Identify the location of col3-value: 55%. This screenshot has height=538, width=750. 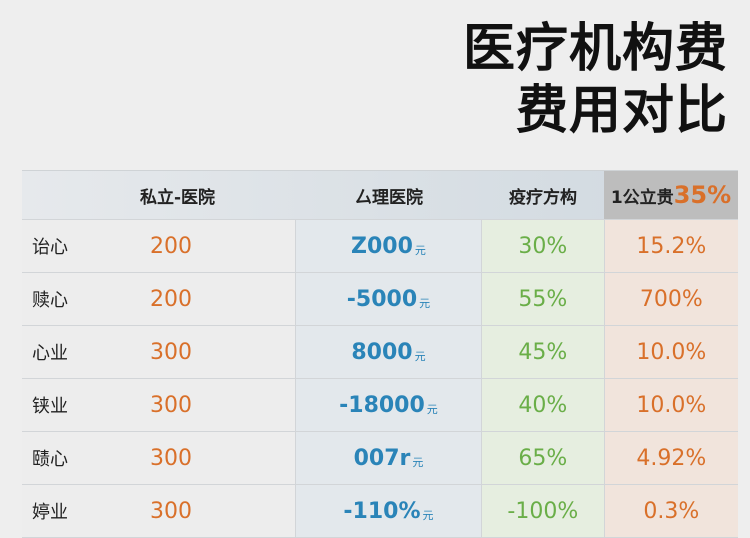
(543, 299).